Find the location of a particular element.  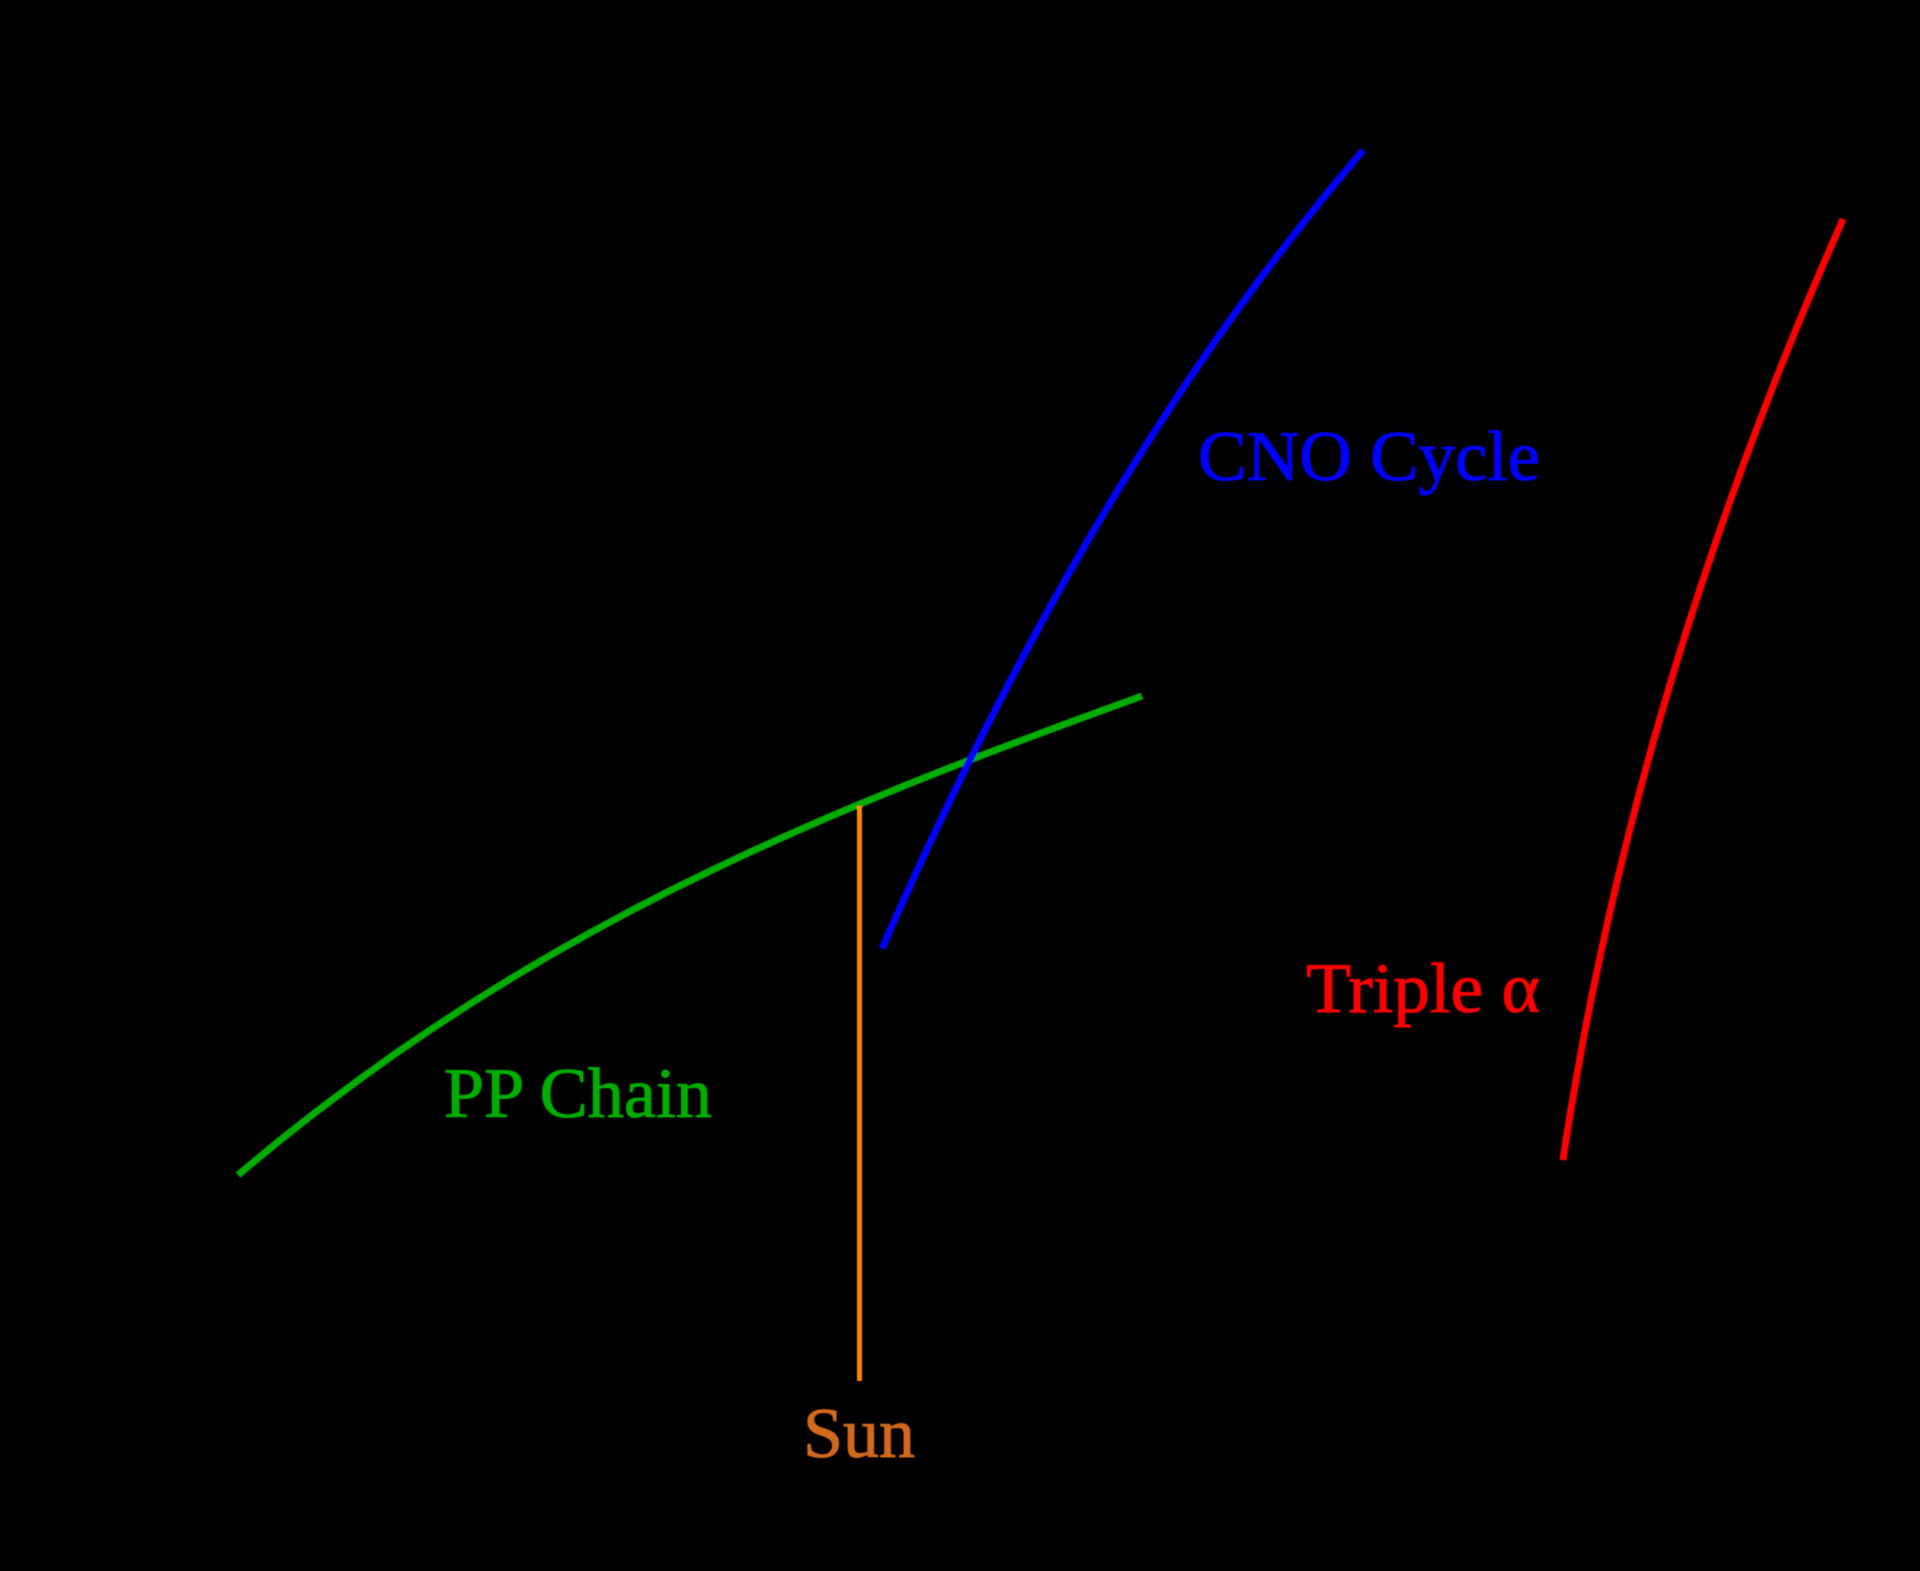

svg-text: PP Chain is located at coordinates (578, 1094).